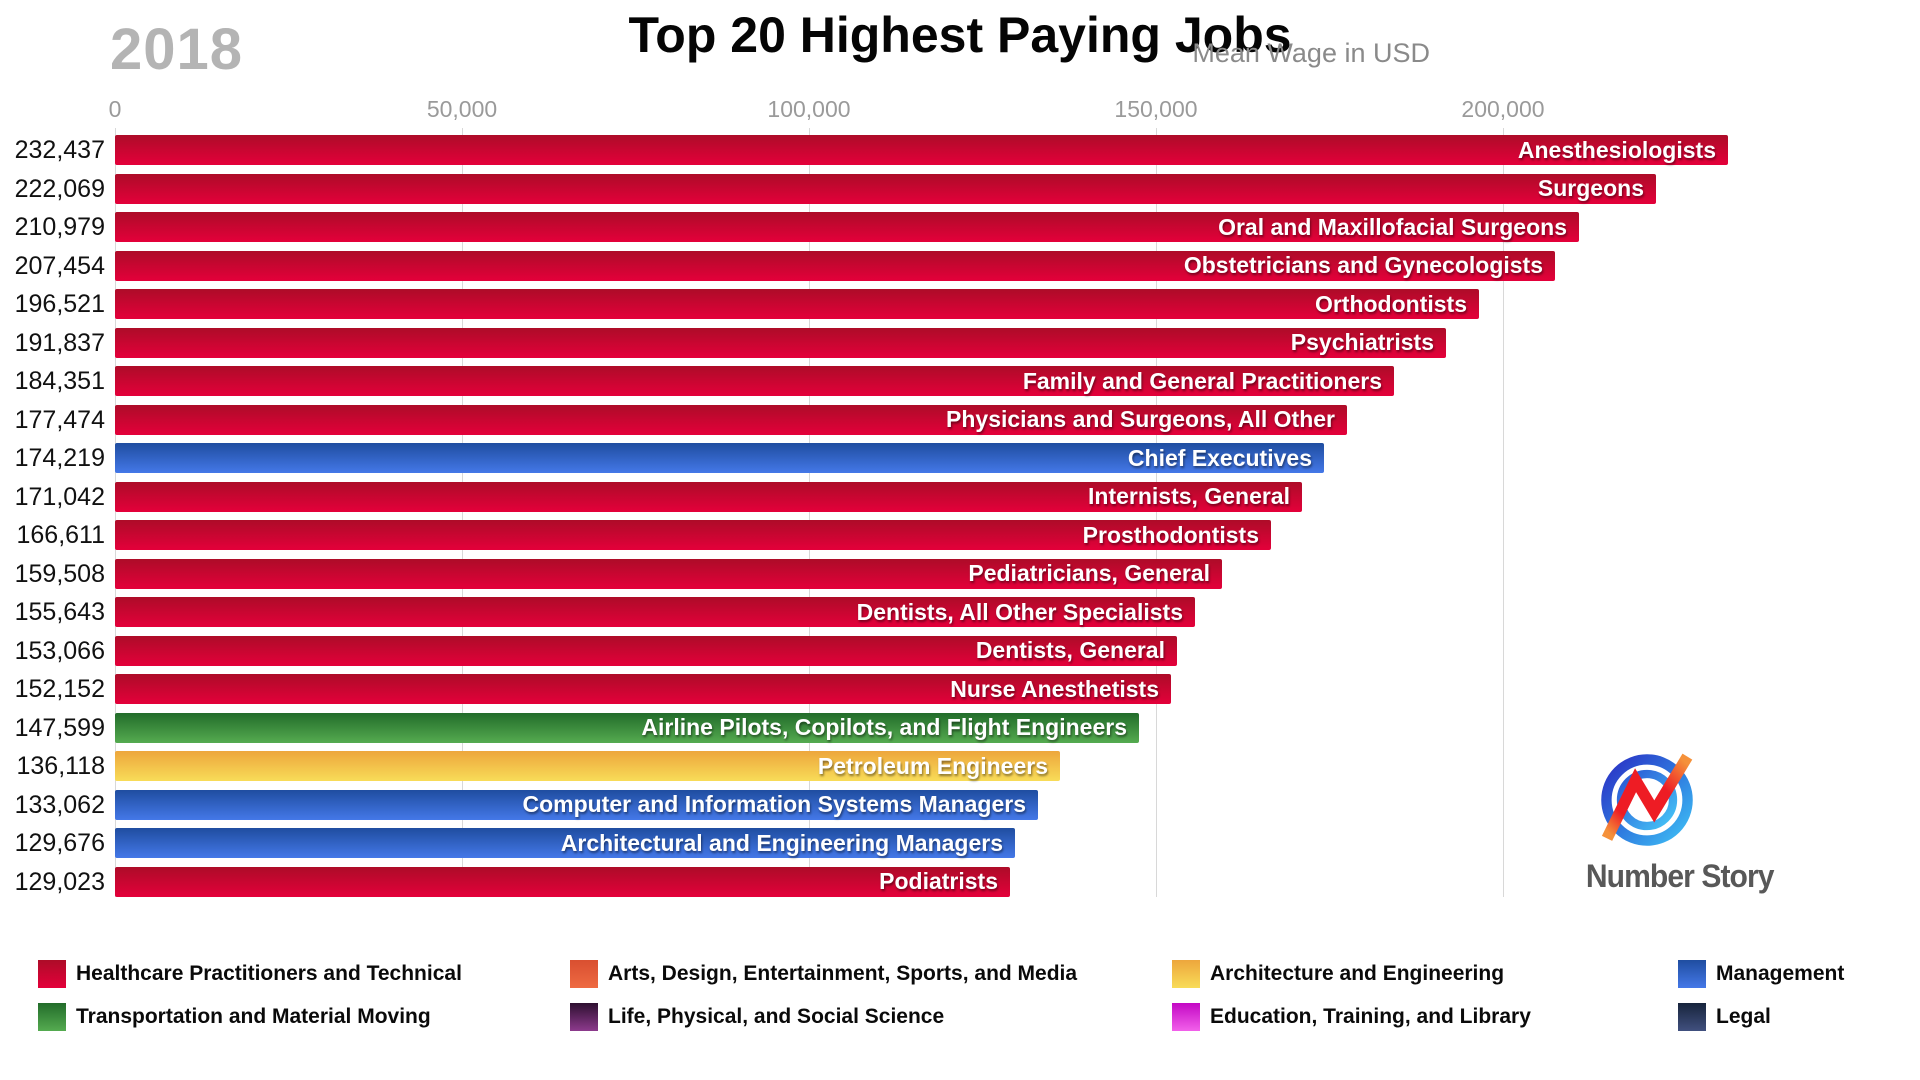 This screenshot has height=1080, width=1920. I want to click on bar-row: 222,069 Surgeons, so click(960, 188).